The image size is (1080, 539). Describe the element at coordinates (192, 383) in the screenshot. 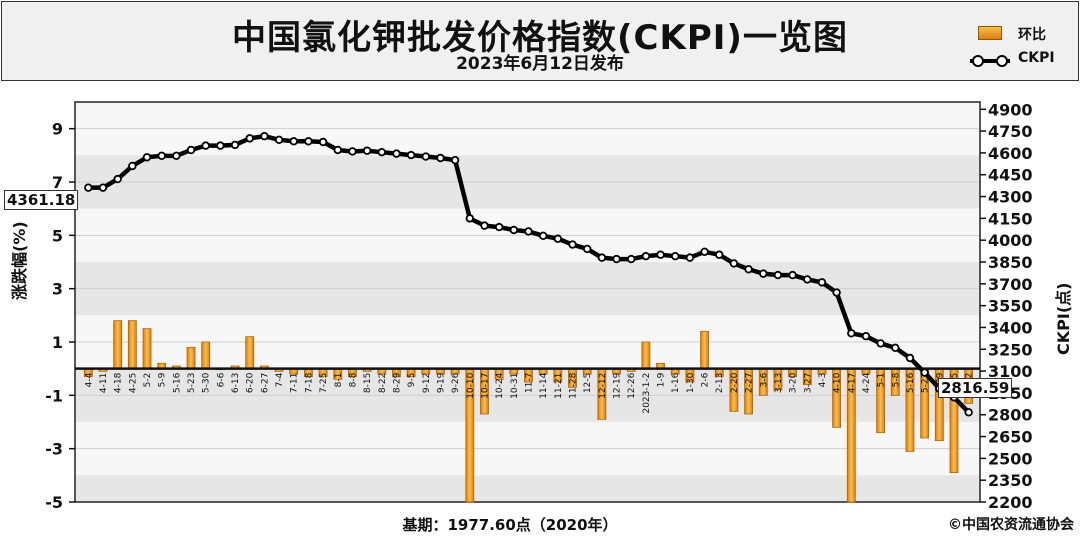

I see `x-tick-label: 5-23` at that location.